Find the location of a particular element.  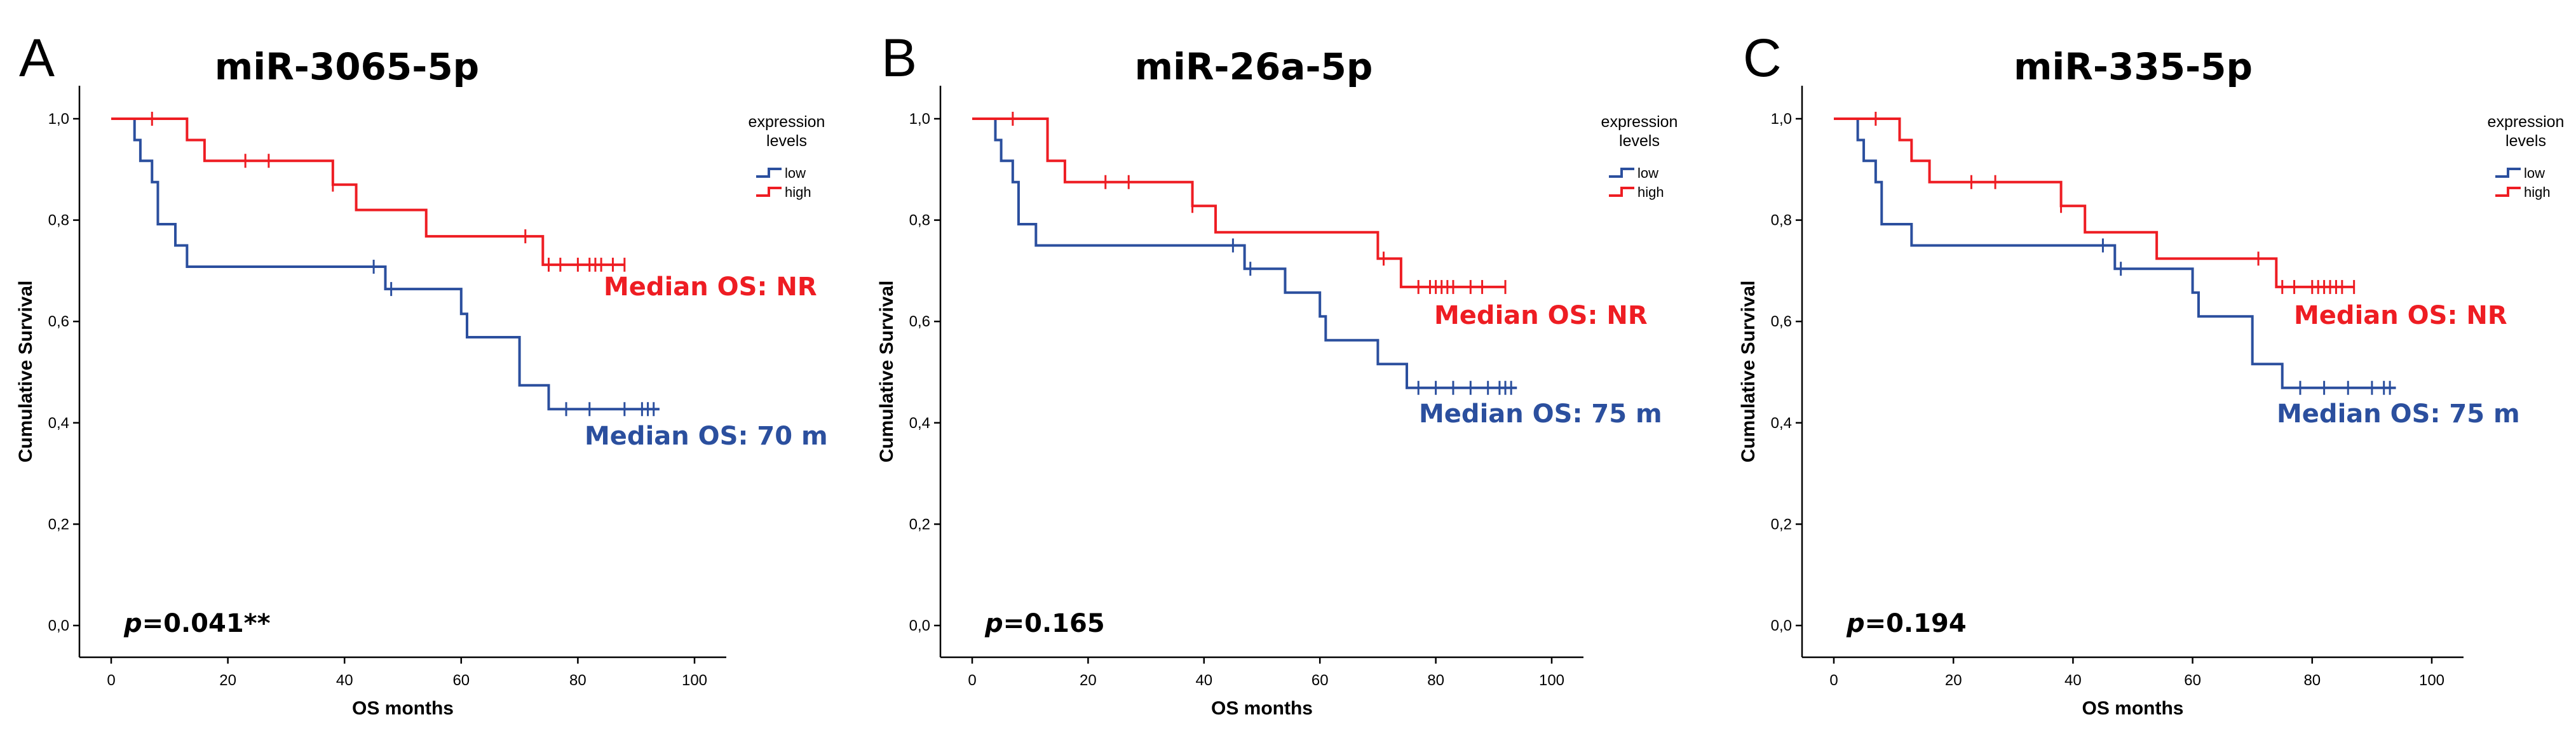

p-value: p=0.165 is located at coordinates (1044, 623).